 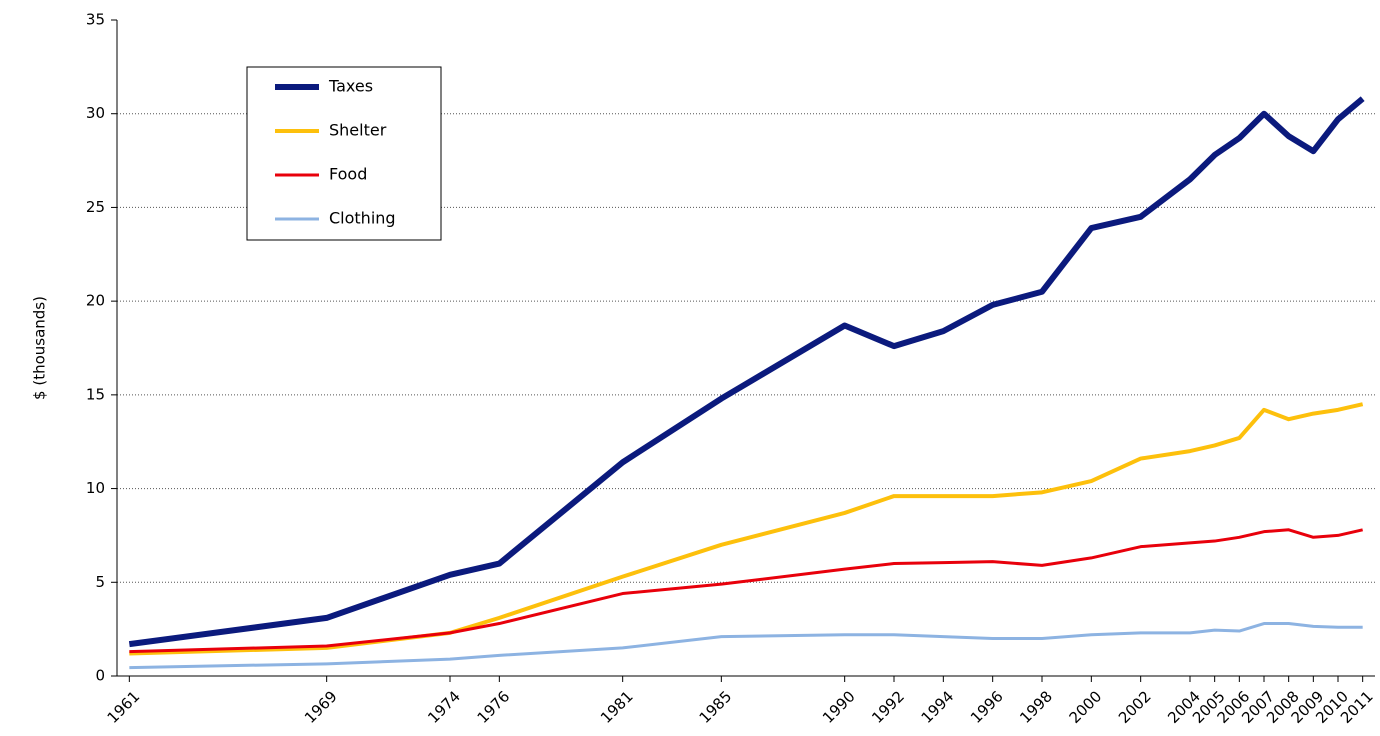 What do you see at coordinates (348, 174) in the screenshot?
I see `legend-label: Food` at bounding box center [348, 174].